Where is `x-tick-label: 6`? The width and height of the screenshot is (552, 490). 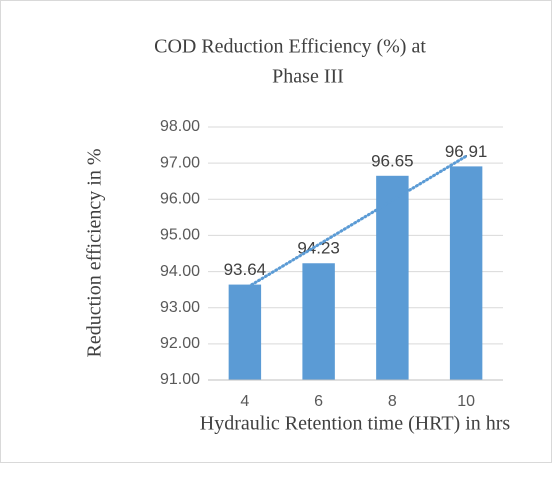
x-tick-label: 6 is located at coordinates (318, 401).